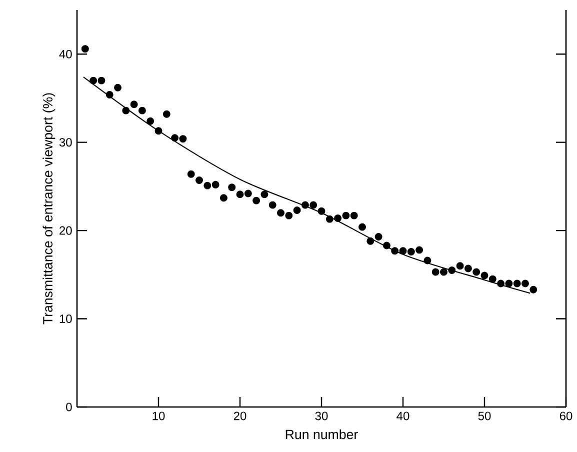  Describe the element at coordinates (158, 416) in the screenshot. I see `x-tick-label: 10` at that location.